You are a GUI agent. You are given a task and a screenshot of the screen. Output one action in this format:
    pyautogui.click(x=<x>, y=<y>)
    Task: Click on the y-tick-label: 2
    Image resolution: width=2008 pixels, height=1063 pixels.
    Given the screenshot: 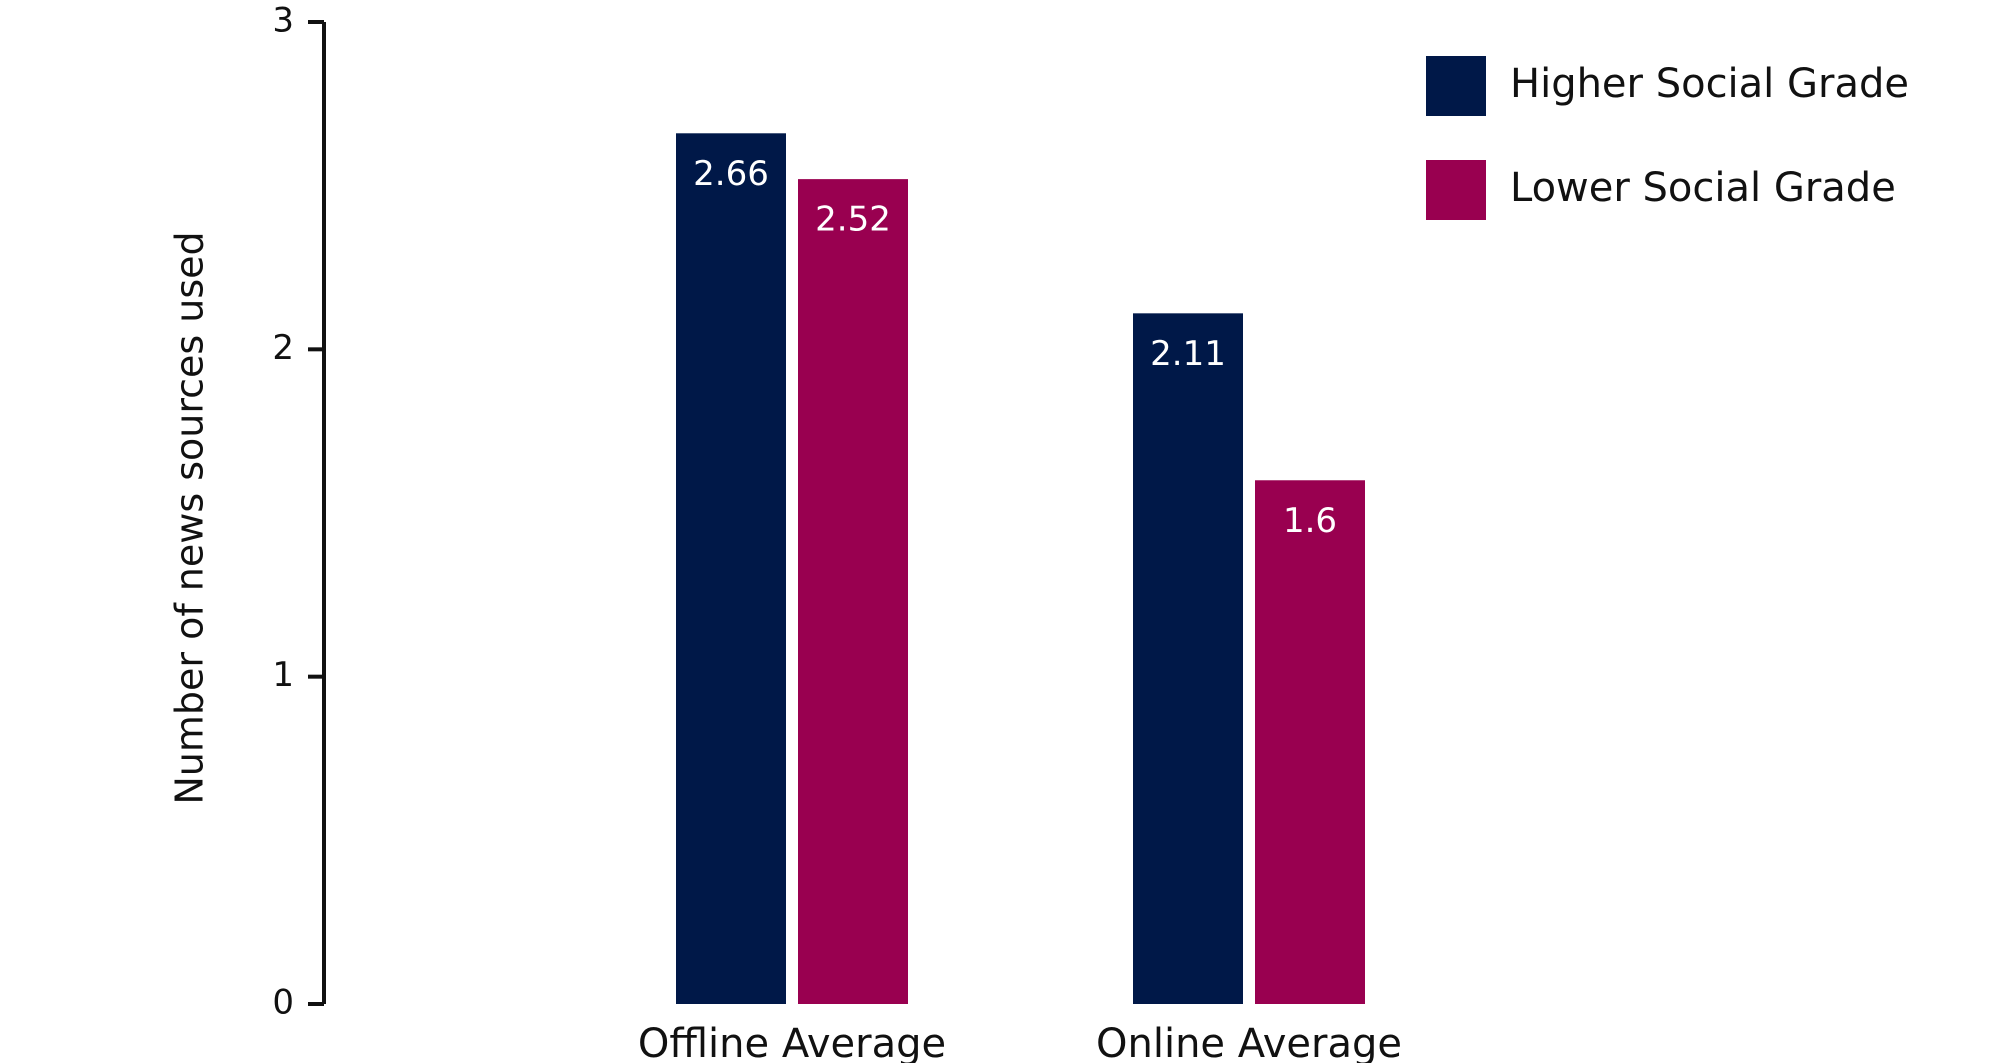 What is the action you would take?
    pyautogui.click(x=283, y=348)
    